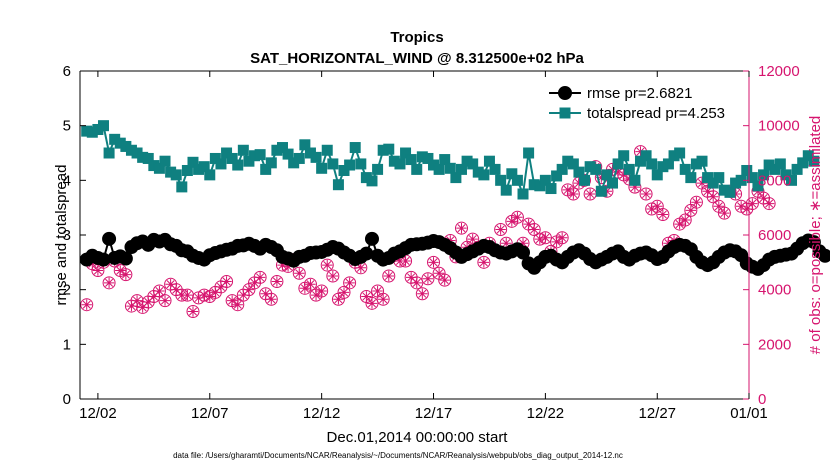 Image resolution: width=830 pixels, height=470 pixels. Describe the element at coordinates (210, 413) in the screenshot. I see `x-tick-label: 12/07` at that location.